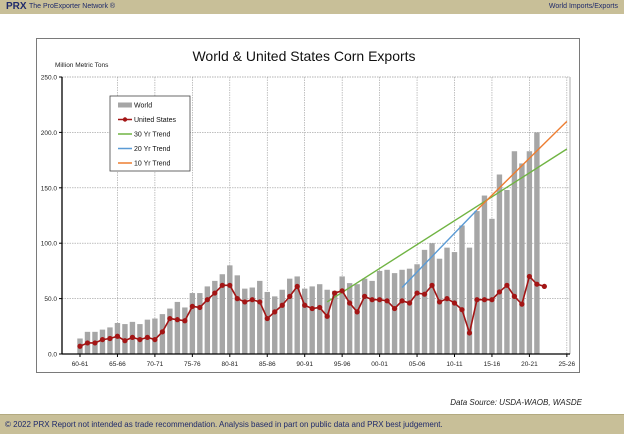 This screenshot has width=624, height=434. Describe the element at coordinates (49, 188) in the screenshot. I see `y-tick-label: 150.0` at that location.